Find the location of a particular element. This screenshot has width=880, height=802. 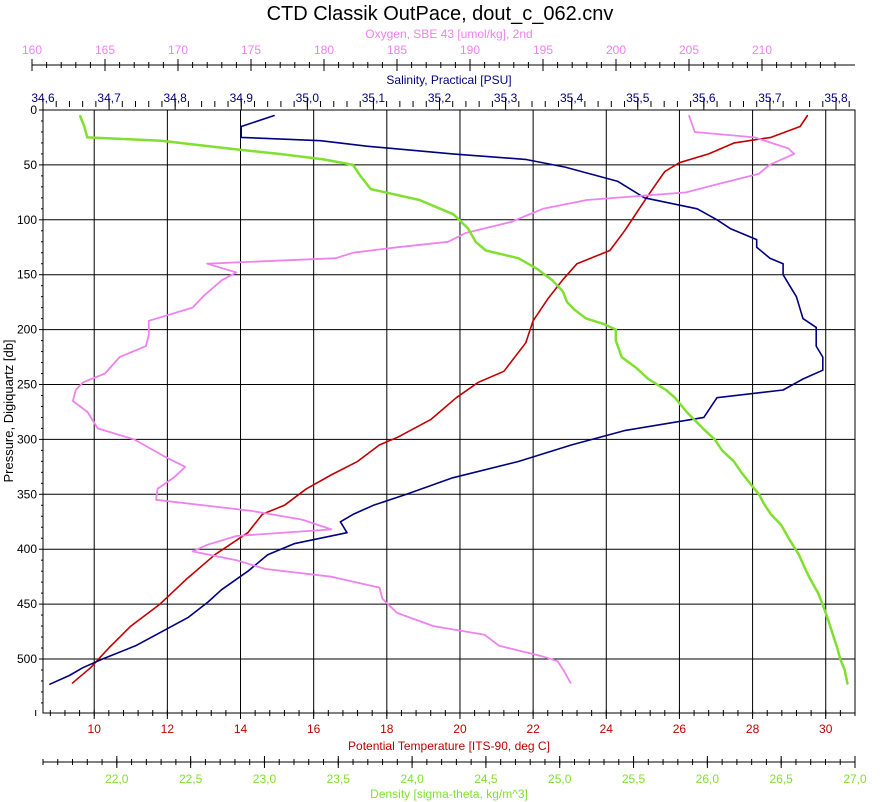

density-tick-label: 25,5 is located at coordinates (634, 779).